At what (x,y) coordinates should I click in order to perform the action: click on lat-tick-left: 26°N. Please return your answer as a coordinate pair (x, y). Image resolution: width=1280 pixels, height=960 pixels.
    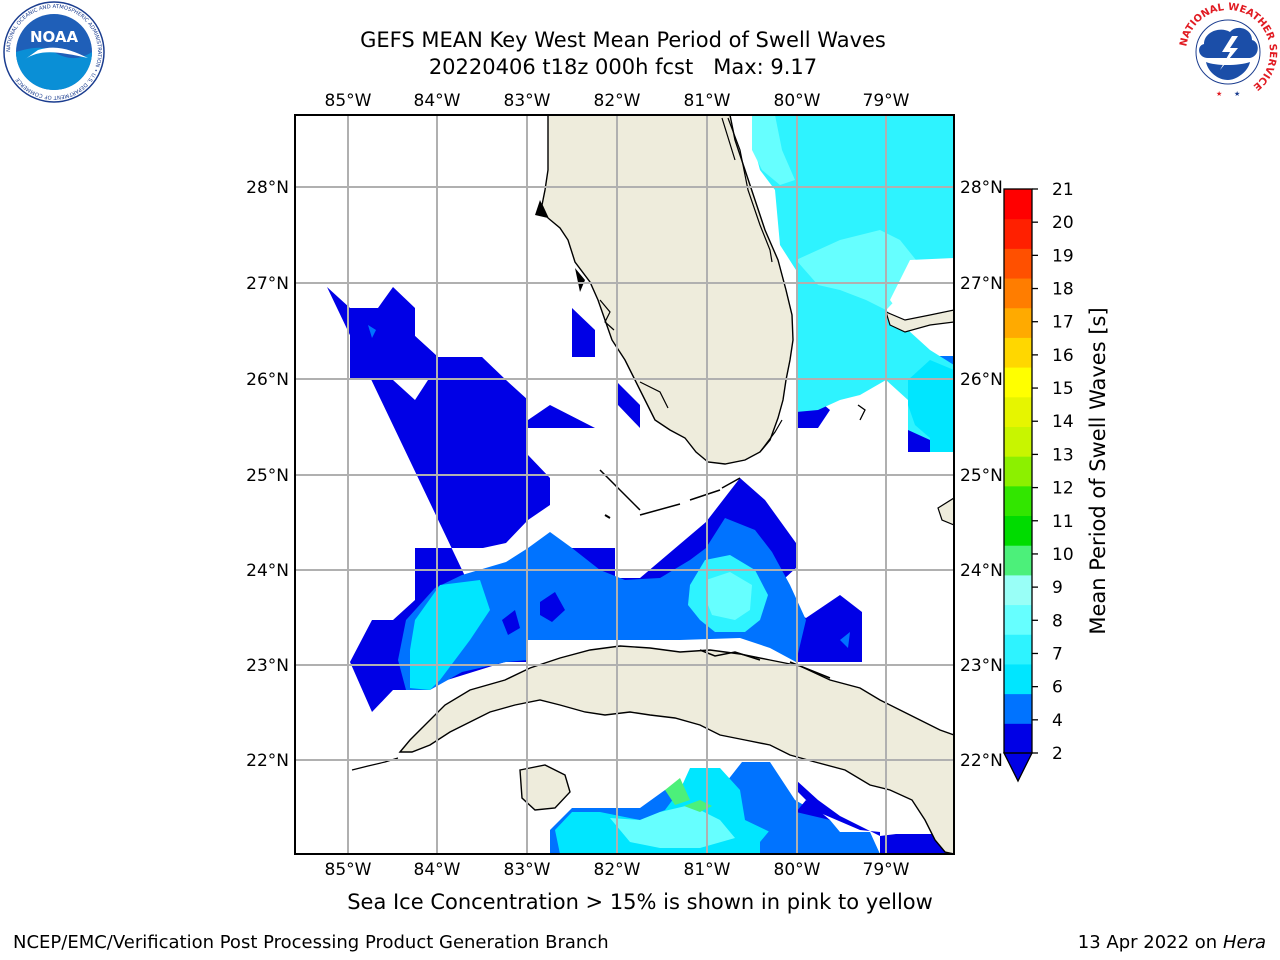
    Looking at the image, I should click on (267, 380).